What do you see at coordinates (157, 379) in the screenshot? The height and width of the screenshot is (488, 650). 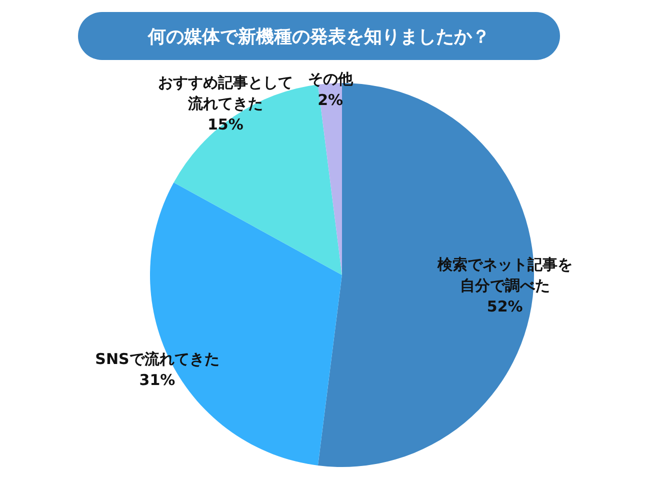 I see `data-label: 31%` at bounding box center [157, 379].